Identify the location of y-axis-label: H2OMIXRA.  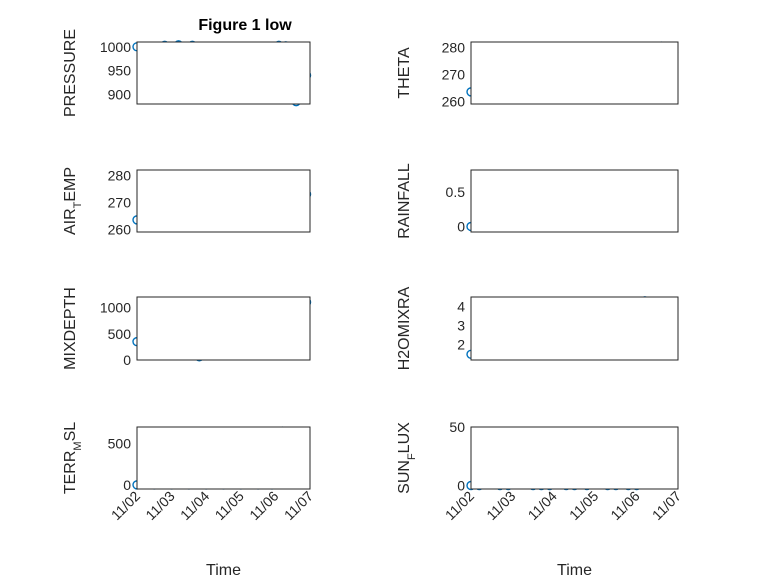
(404, 328).